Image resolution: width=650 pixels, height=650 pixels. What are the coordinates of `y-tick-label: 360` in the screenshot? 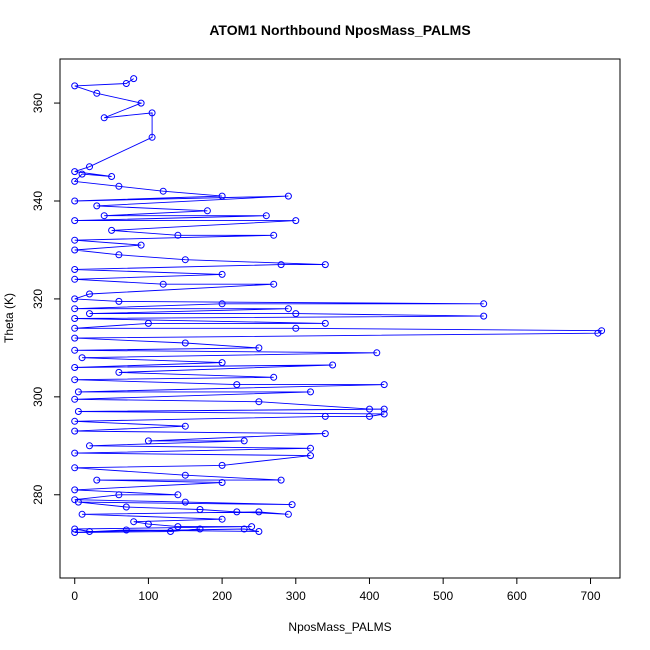 It's located at (38, 103).